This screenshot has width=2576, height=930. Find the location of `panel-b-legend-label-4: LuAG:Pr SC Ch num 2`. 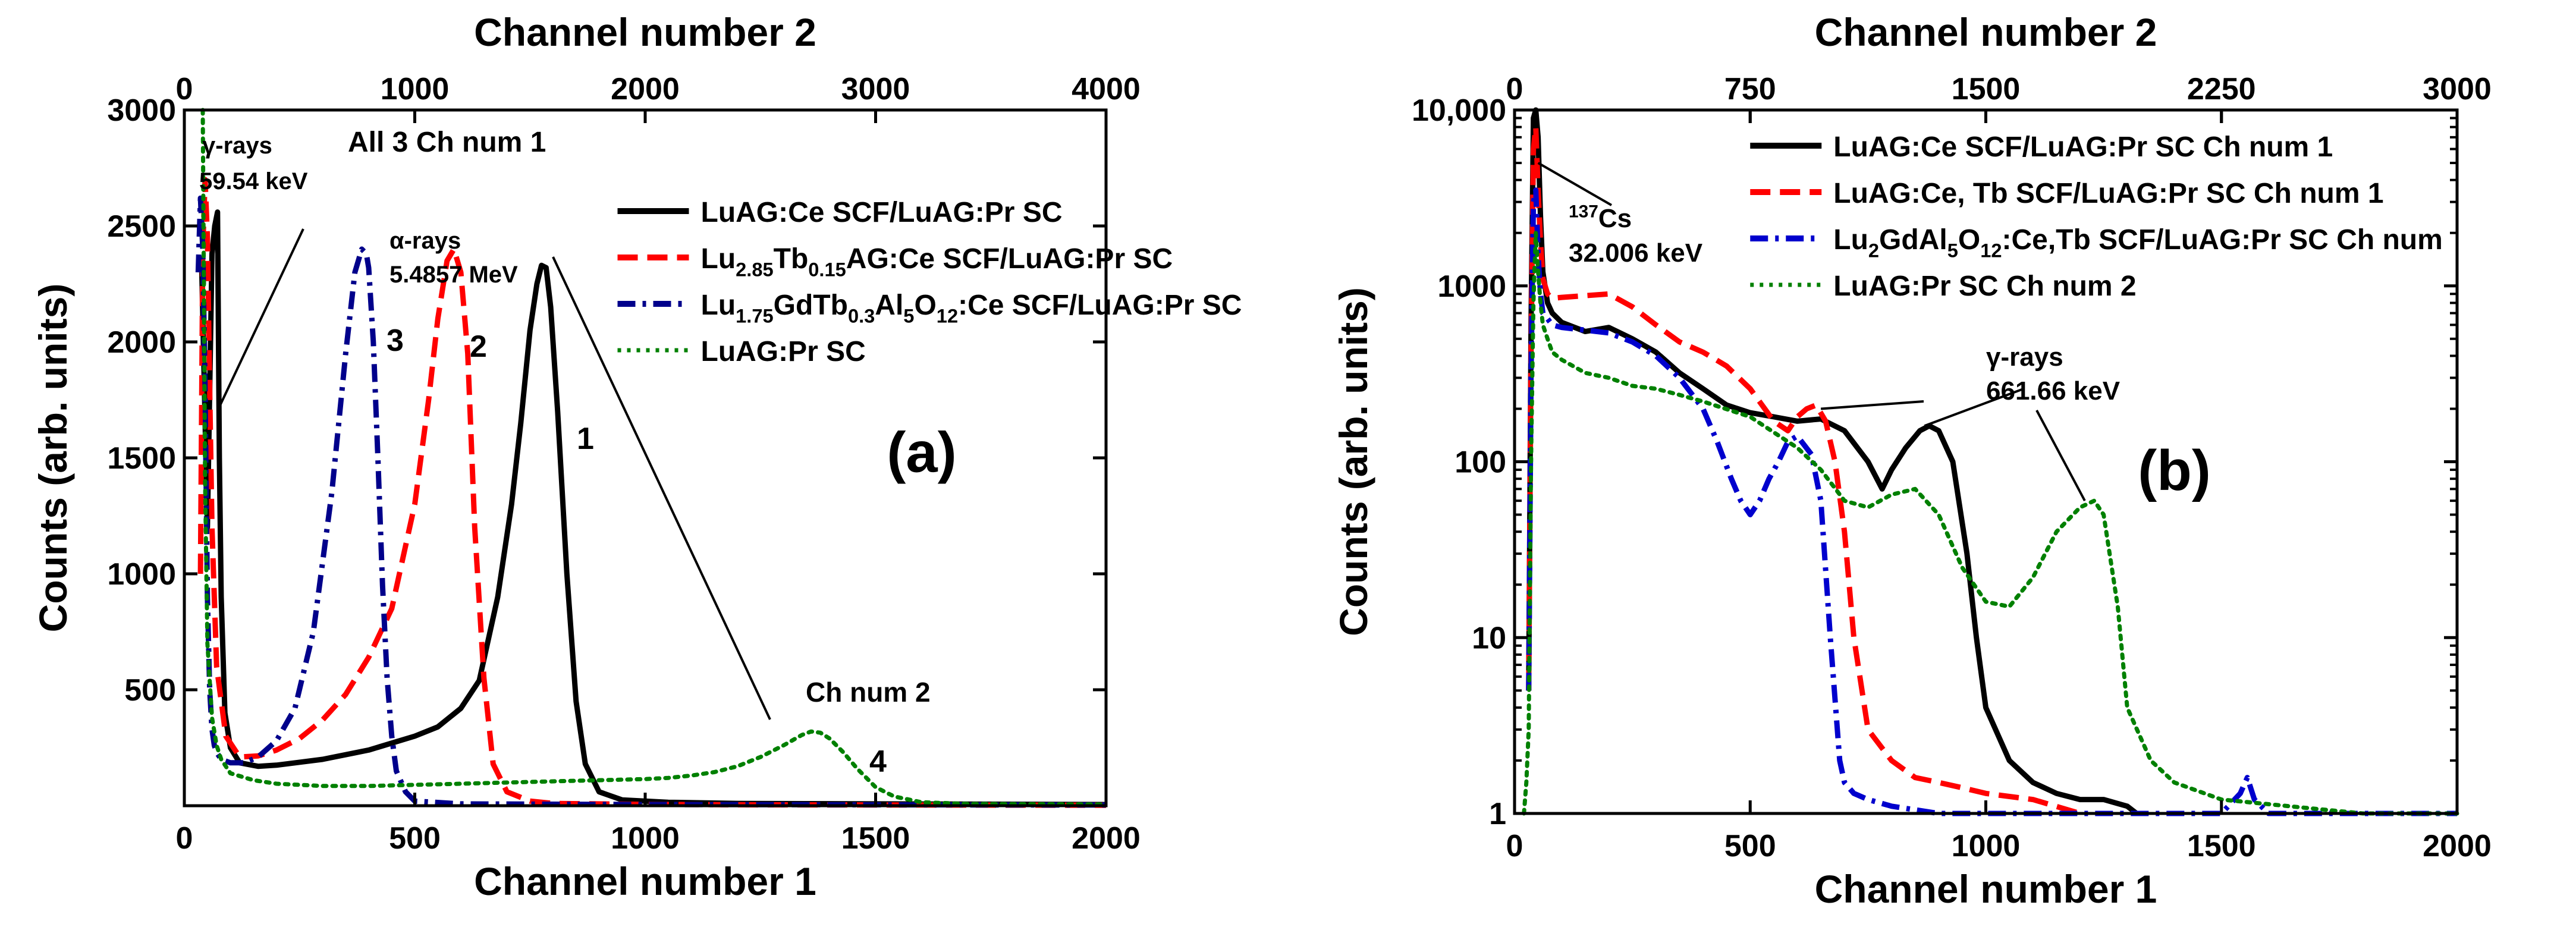

panel-b-legend-label-4: LuAG:Pr SC Ch num 2 is located at coordinates (1984, 286).